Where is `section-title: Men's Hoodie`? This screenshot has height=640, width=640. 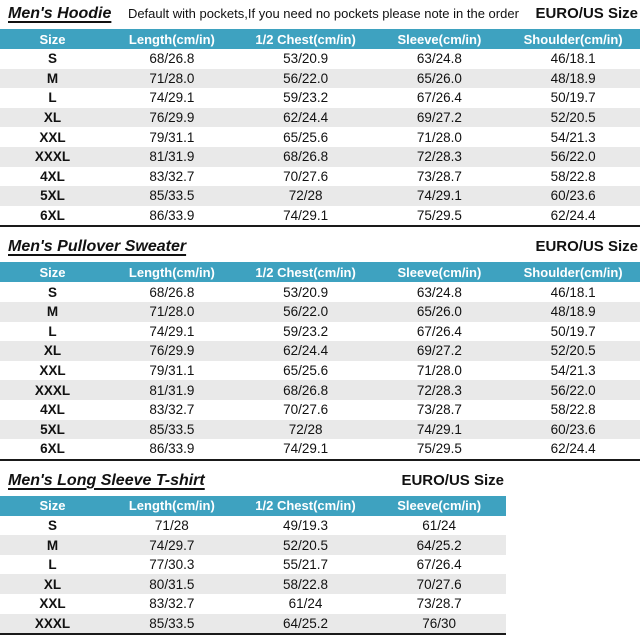 section-title: Men's Hoodie is located at coordinates (60, 13).